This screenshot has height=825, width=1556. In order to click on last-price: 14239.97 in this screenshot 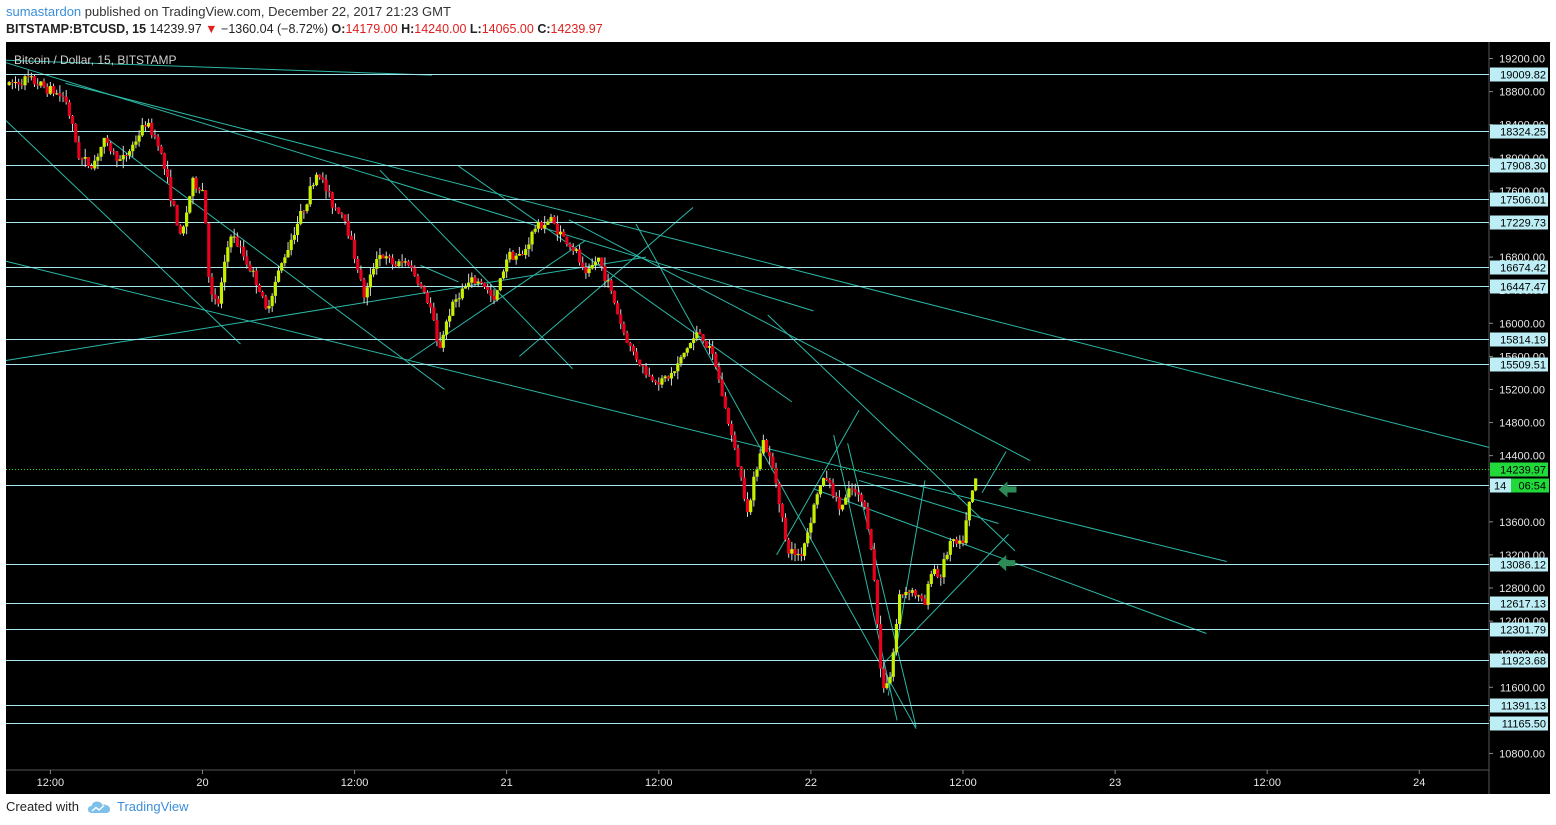, I will do `click(175, 29)`.